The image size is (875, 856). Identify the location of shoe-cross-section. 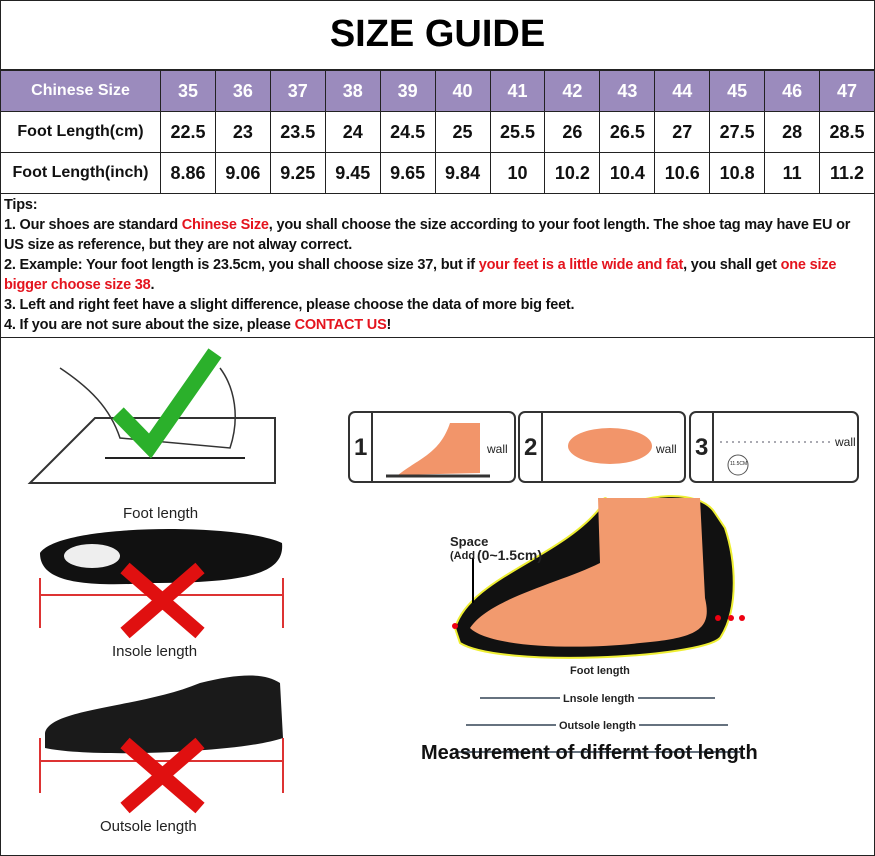
(598, 624).